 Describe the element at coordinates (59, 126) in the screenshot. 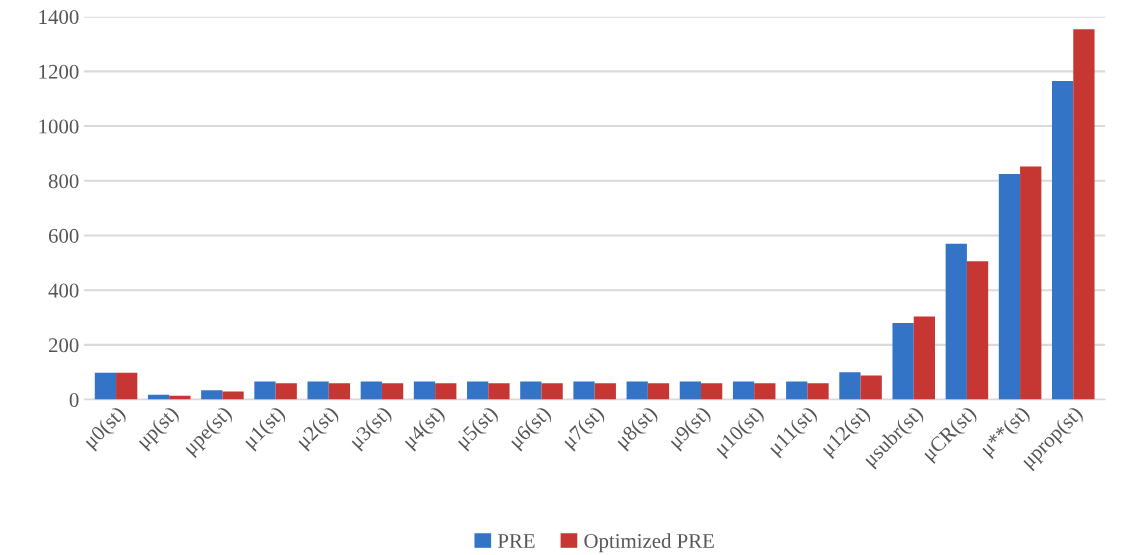

I see `y-tick-label: 1000` at that location.